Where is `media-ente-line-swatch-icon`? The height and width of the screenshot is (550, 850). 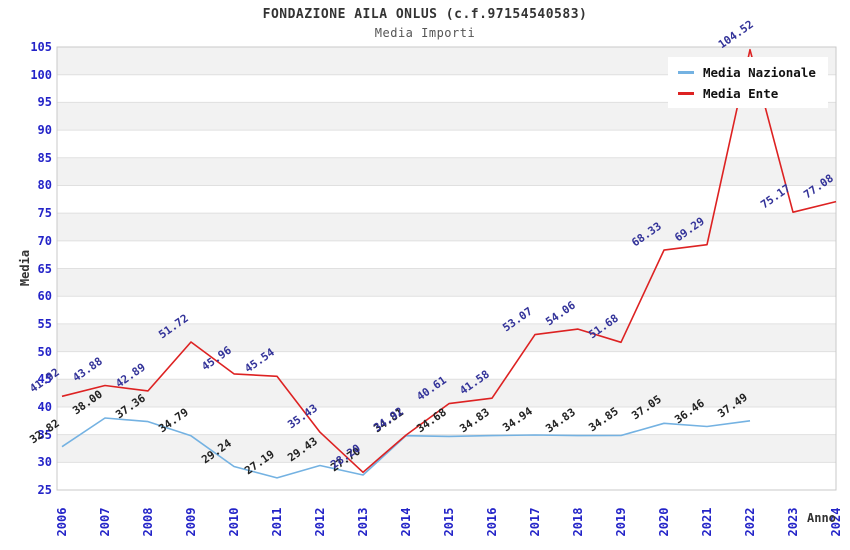 media-ente-line-swatch-icon is located at coordinates (686, 93).